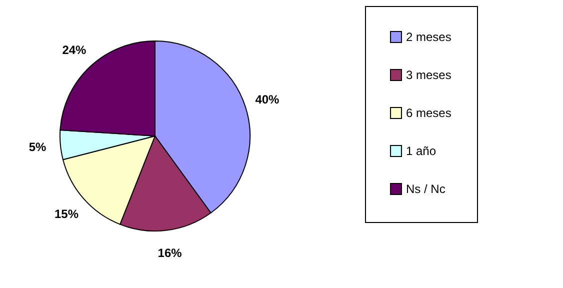 The width and height of the screenshot is (563, 288). I want to click on data-label: 16%, so click(170, 253).